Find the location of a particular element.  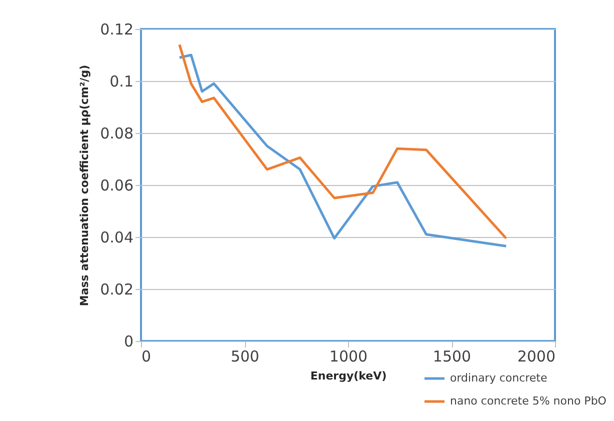

x-tick-label: 0 is located at coordinates (147, 357).